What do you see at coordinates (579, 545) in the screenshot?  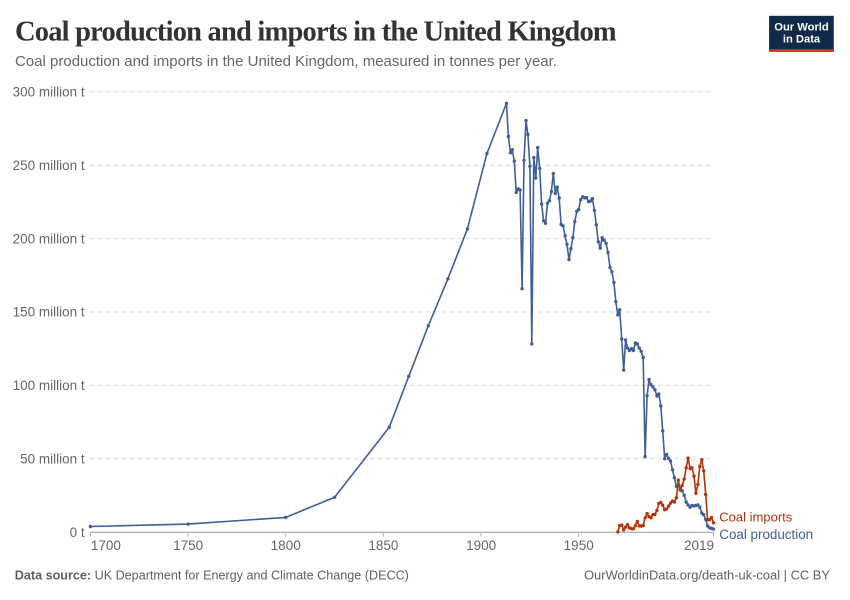 I see `svg-text: 1950` at bounding box center [579, 545].